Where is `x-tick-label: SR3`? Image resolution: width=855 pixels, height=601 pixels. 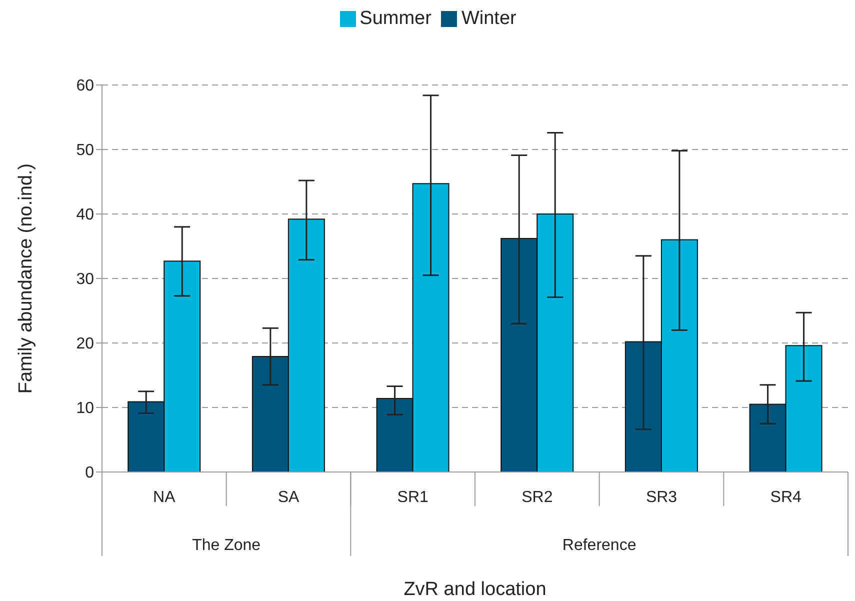 x-tick-label: SR3 is located at coordinates (662, 497).